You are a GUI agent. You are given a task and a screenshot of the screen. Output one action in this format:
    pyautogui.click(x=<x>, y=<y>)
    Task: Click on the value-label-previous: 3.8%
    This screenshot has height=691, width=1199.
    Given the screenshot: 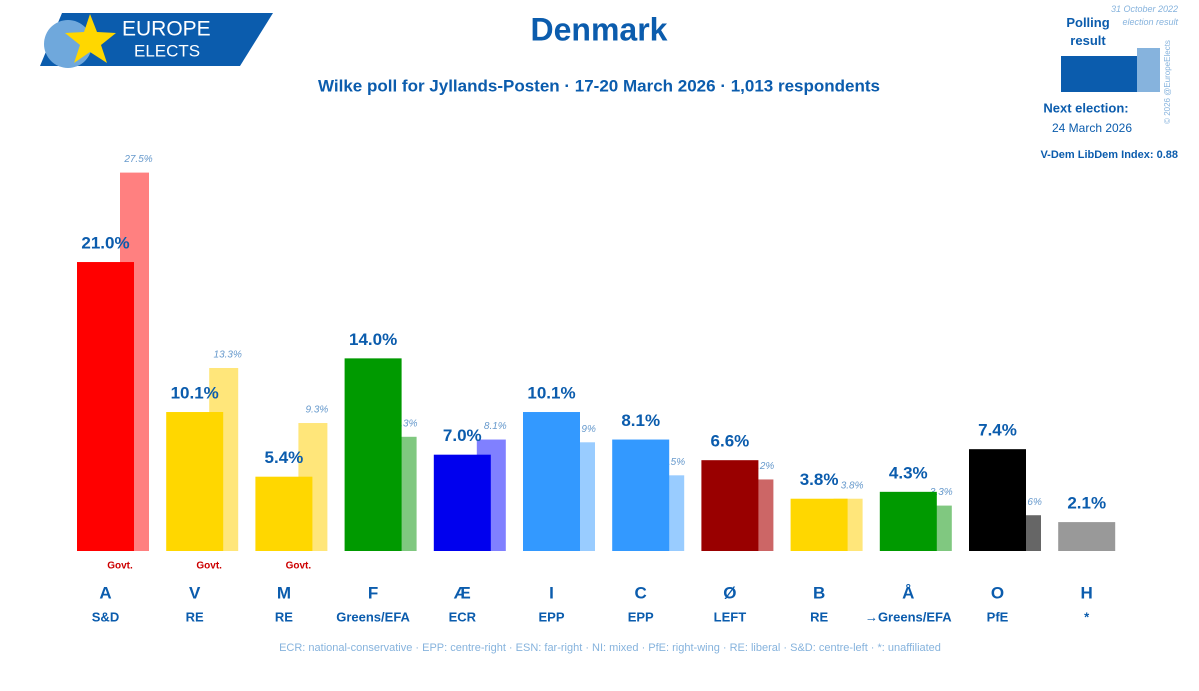 What is the action you would take?
    pyautogui.click(x=852, y=485)
    